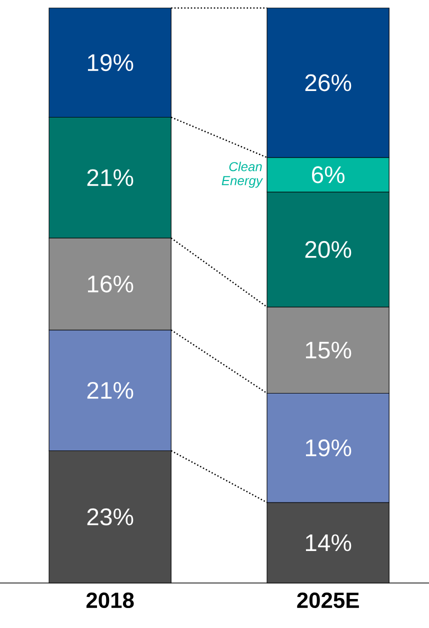 Image resolution: width=429 pixels, height=628 pixels. What do you see at coordinates (329, 350) in the screenshot?
I see `data-label: 15%` at bounding box center [329, 350].